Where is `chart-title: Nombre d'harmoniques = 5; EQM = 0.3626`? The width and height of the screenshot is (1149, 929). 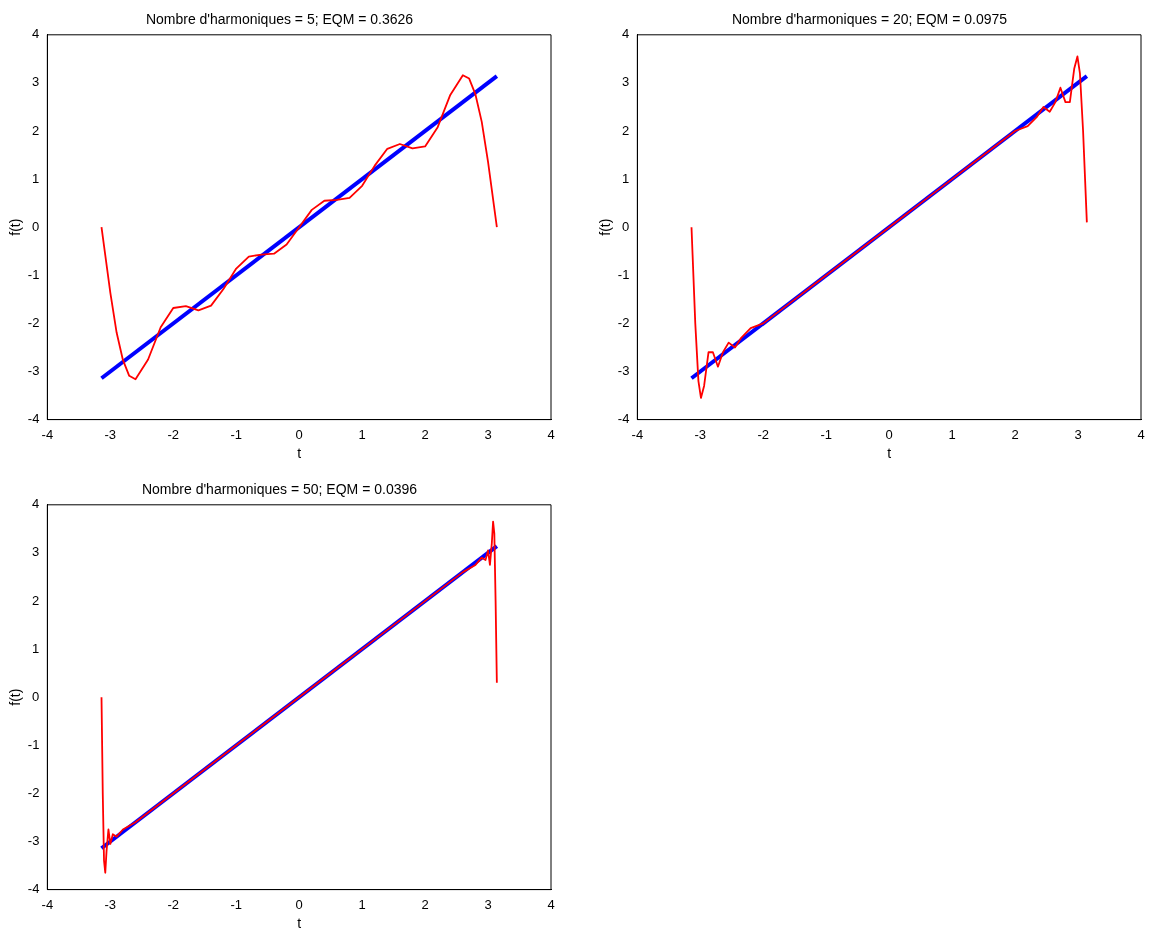
chart-title: Nombre d'harmoniques = 5; EQM = 0.3626 is located at coordinates (279, 19).